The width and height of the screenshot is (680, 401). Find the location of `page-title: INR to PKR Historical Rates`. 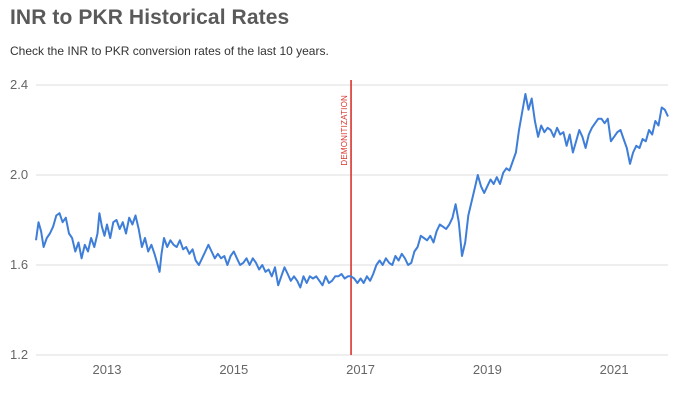

page-title: INR to PKR Historical Rates is located at coordinates (150, 17).